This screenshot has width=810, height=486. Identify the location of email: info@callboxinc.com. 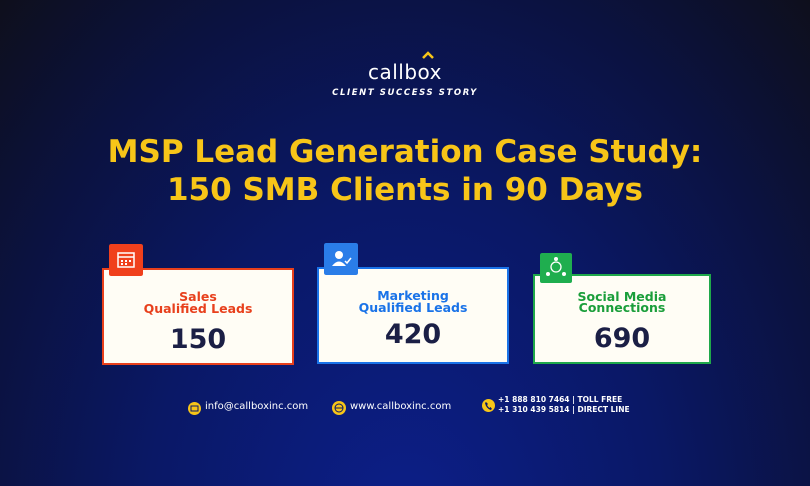
(257, 406).